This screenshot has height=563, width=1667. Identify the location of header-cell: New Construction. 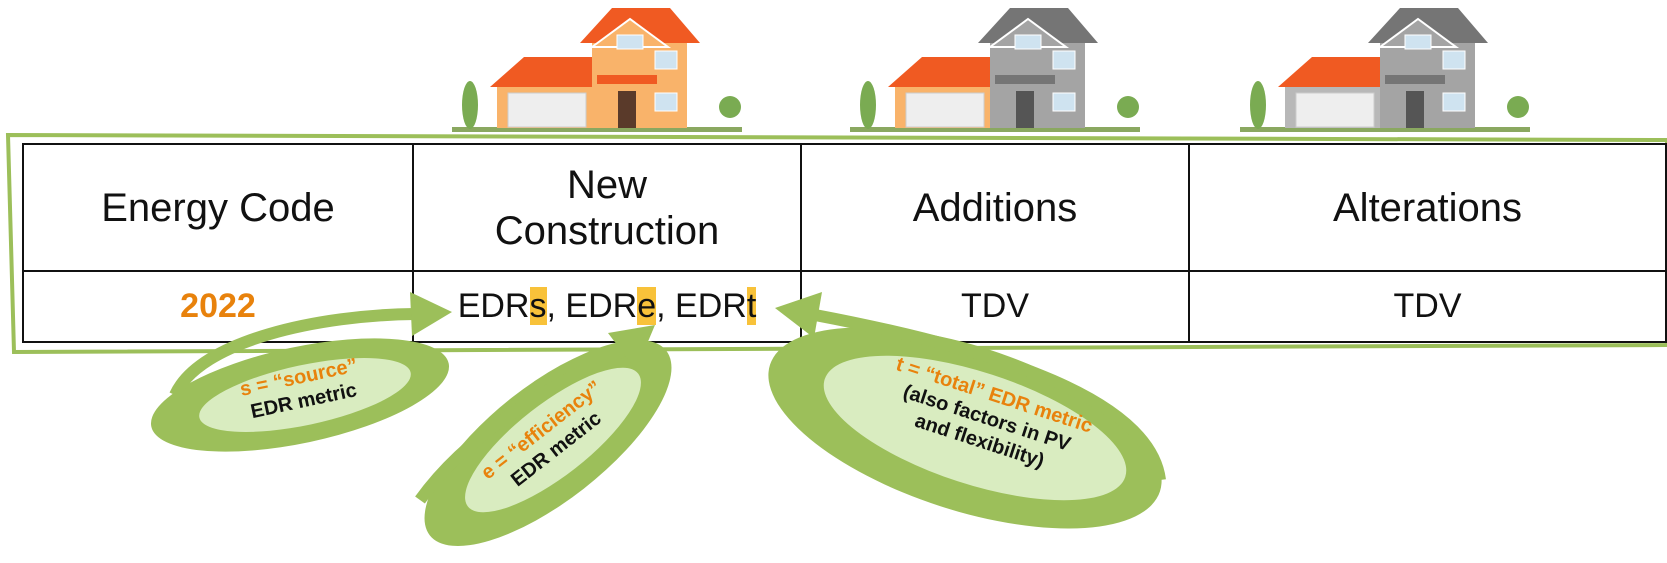
(607, 207).